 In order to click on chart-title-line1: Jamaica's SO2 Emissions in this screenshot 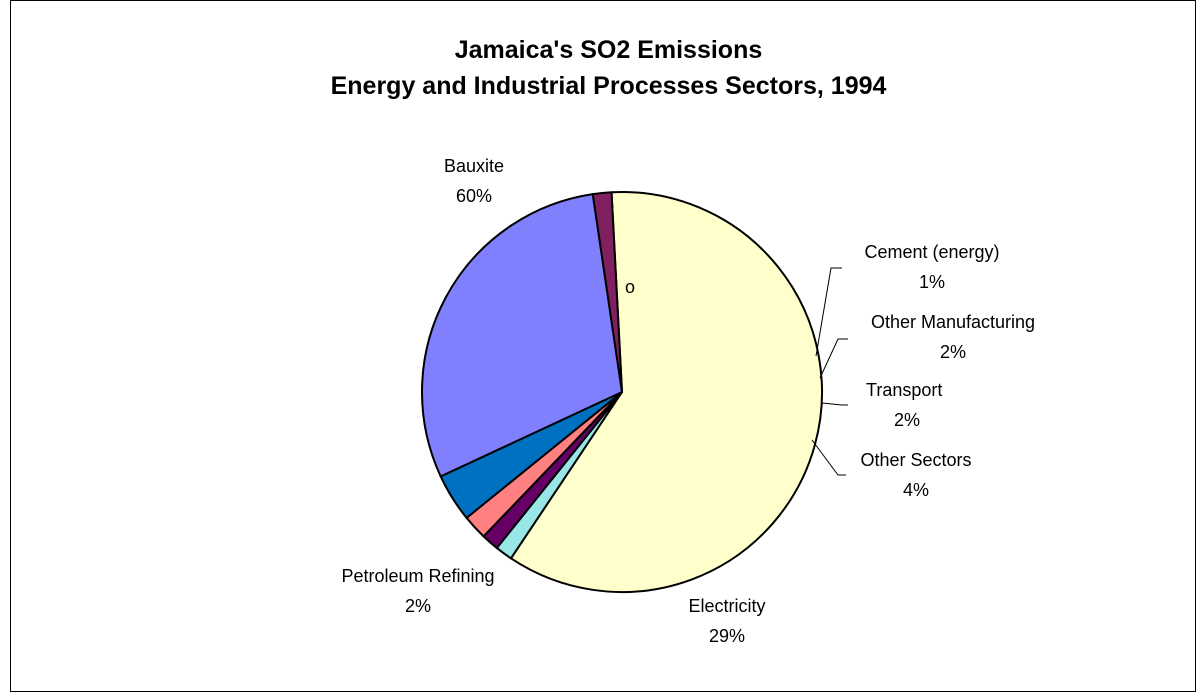, I will do `click(608, 50)`.